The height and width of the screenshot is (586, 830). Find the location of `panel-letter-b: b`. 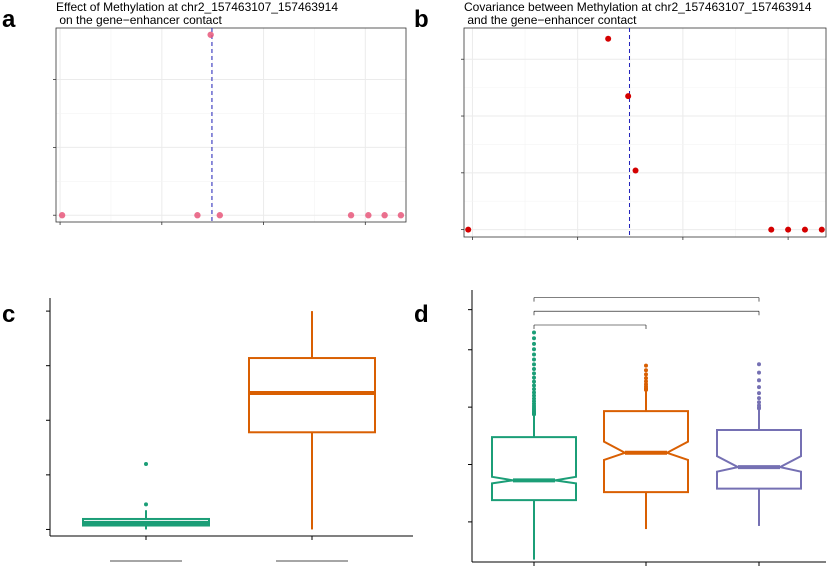

panel-letter-b: b is located at coordinates (421, 19).